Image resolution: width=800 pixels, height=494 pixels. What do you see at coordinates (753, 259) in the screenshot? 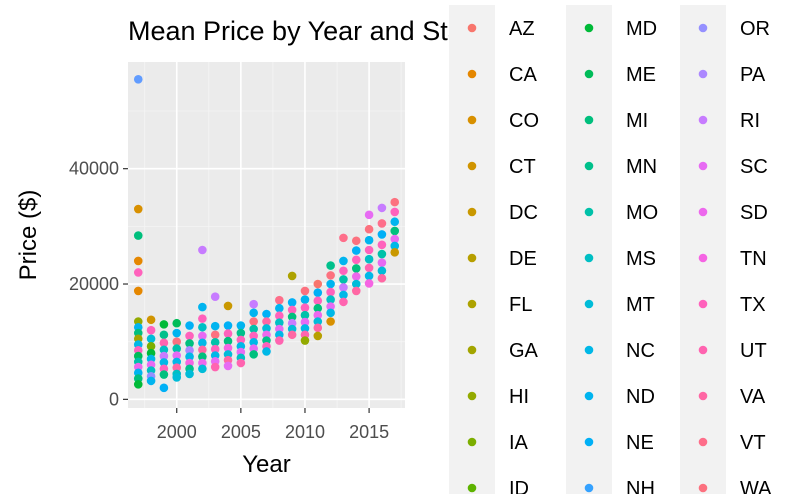
I see `legend-label: TN` at bounding box center [753, 259].